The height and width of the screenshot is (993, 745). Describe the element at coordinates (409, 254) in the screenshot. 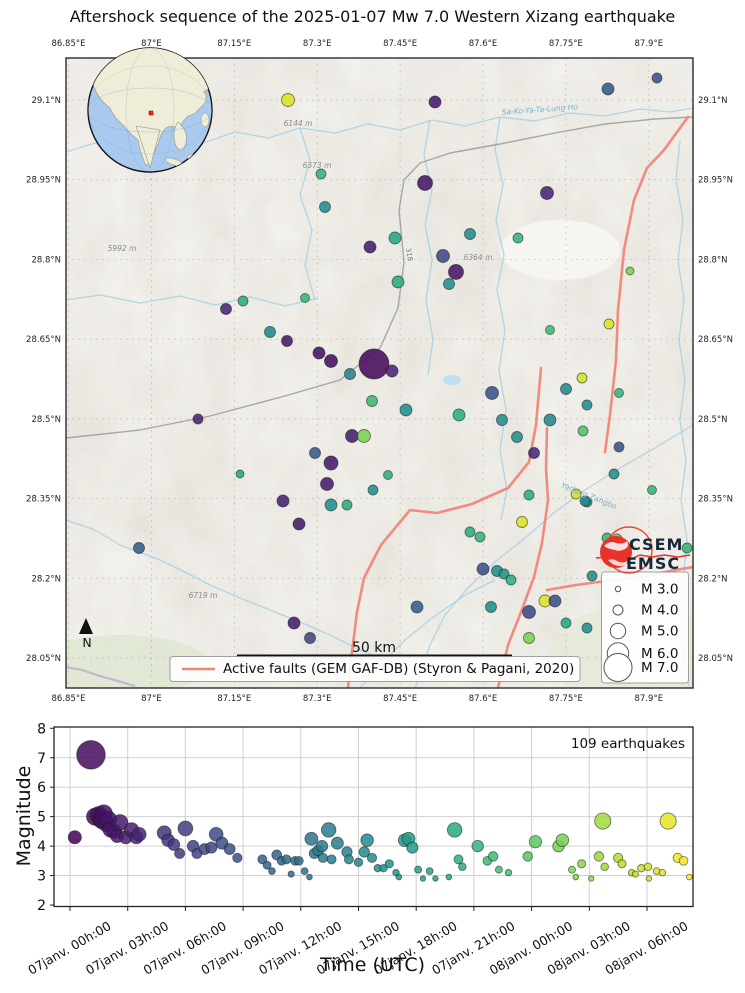

I see `road-label: 318` at that location.